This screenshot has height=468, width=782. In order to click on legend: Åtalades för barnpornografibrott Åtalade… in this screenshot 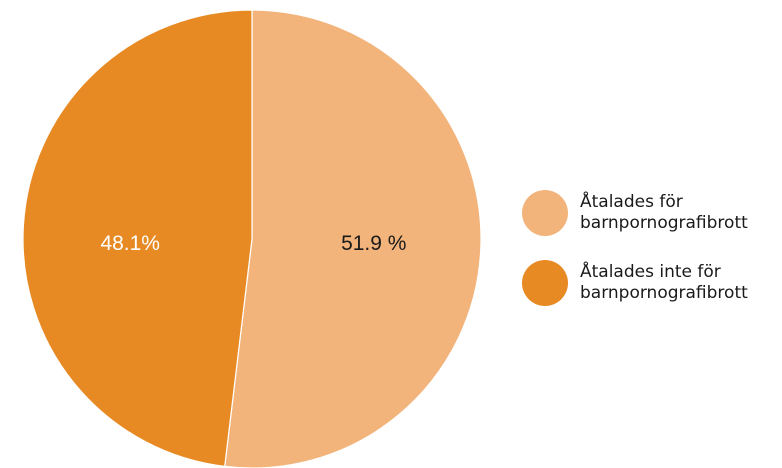, I will do `click(652, 260)`.